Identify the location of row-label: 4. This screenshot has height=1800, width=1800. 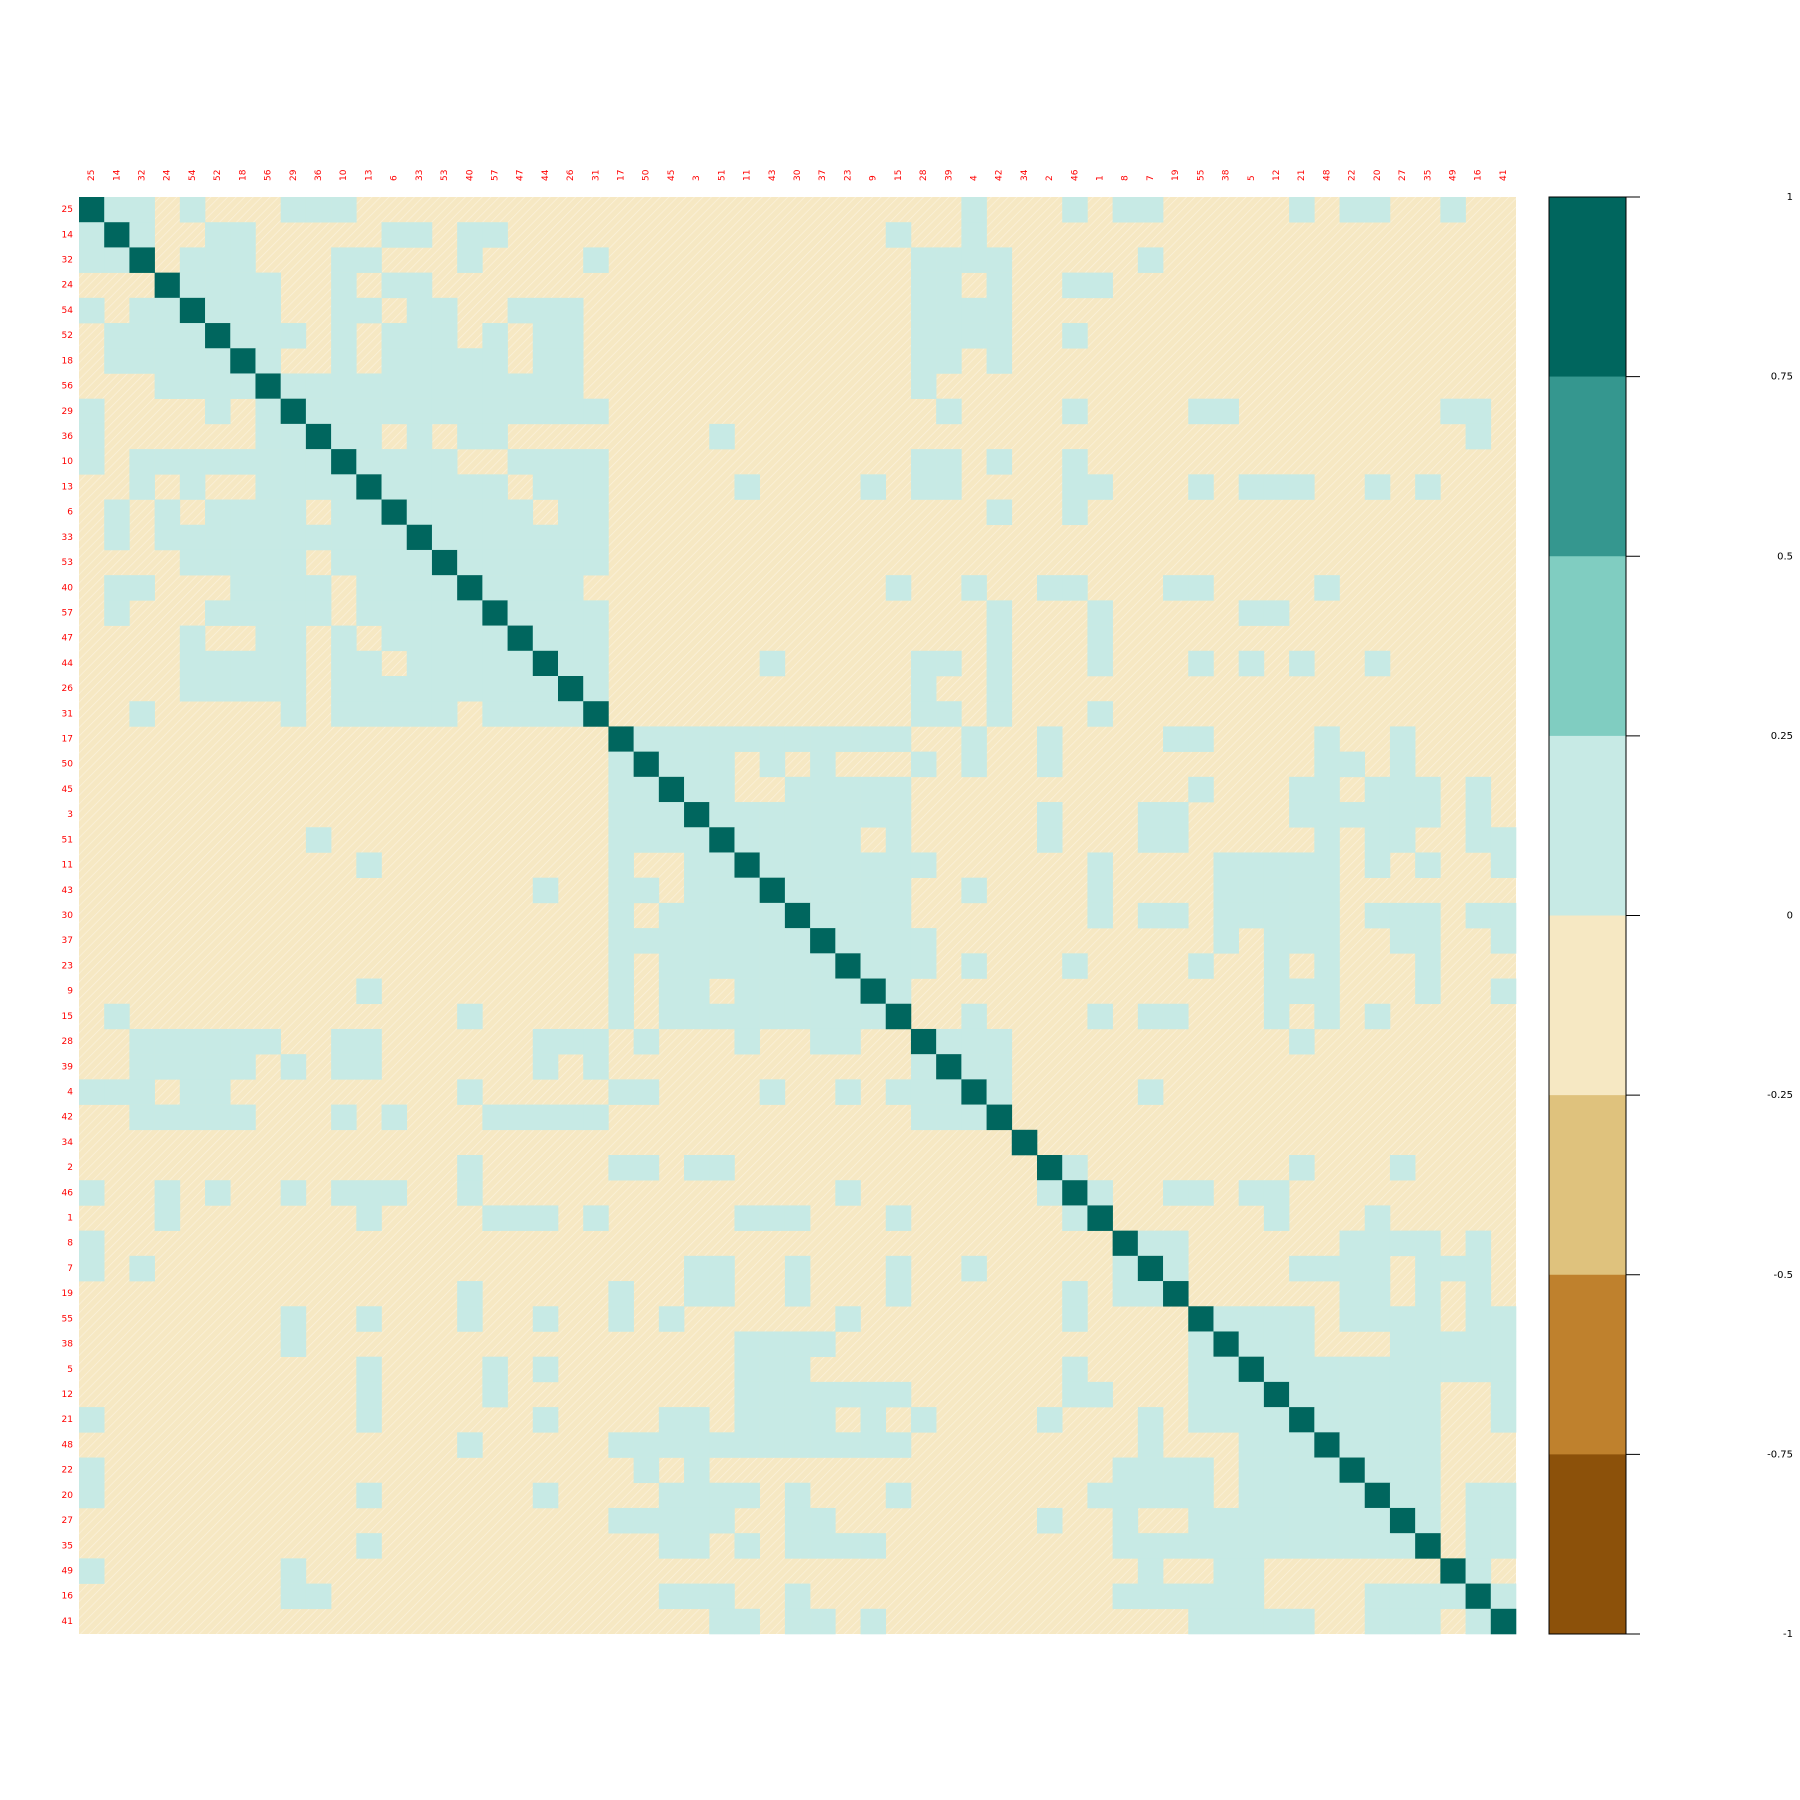
(70, 1092).